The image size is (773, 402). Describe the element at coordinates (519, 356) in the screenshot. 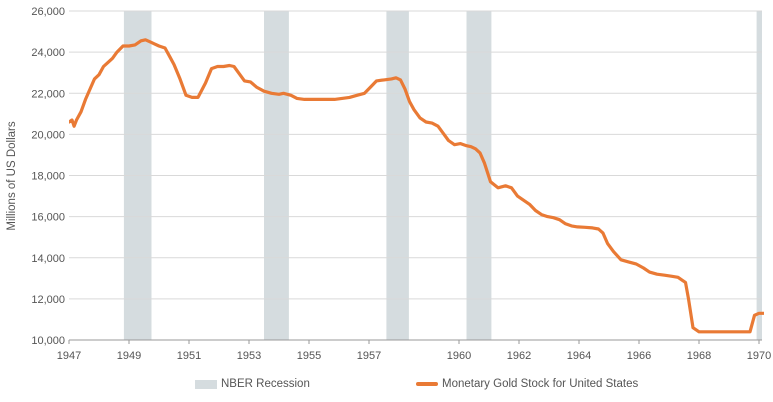

I see `x-tick-label: 1962` at that location.